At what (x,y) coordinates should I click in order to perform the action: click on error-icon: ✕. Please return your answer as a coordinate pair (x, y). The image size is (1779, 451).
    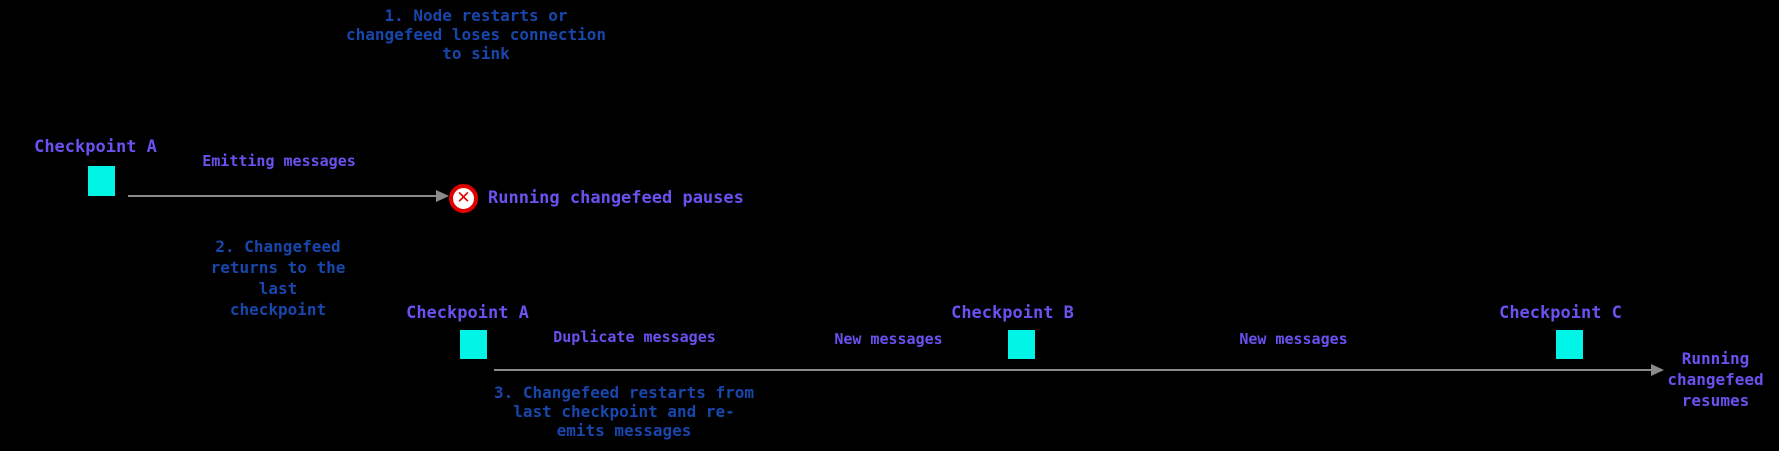
    Looking at the image, I should click on (463, 198).